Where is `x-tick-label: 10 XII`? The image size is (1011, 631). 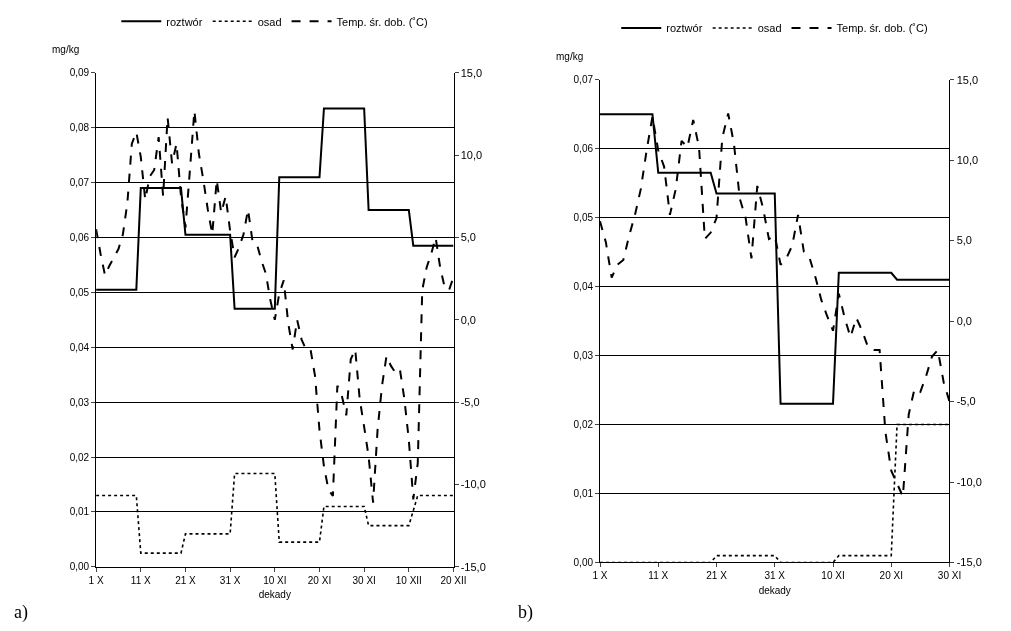
x-tick-label: 10 XII is located at coordinates (408, 580).